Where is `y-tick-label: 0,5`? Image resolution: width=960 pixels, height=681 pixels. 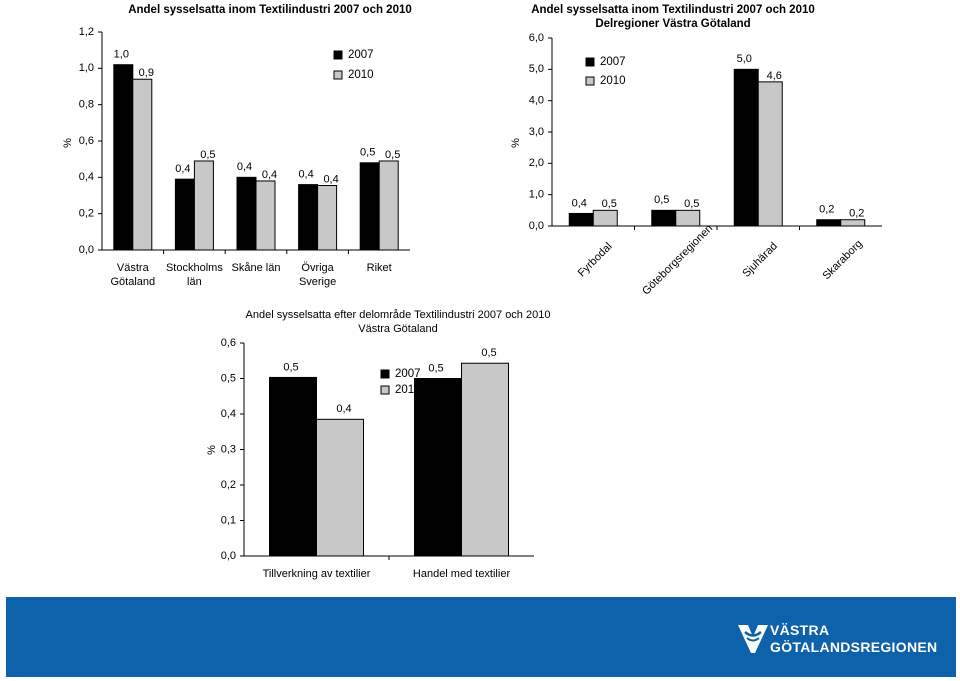 y-tick-label: 0,5 is located at coordinates (228, 378).